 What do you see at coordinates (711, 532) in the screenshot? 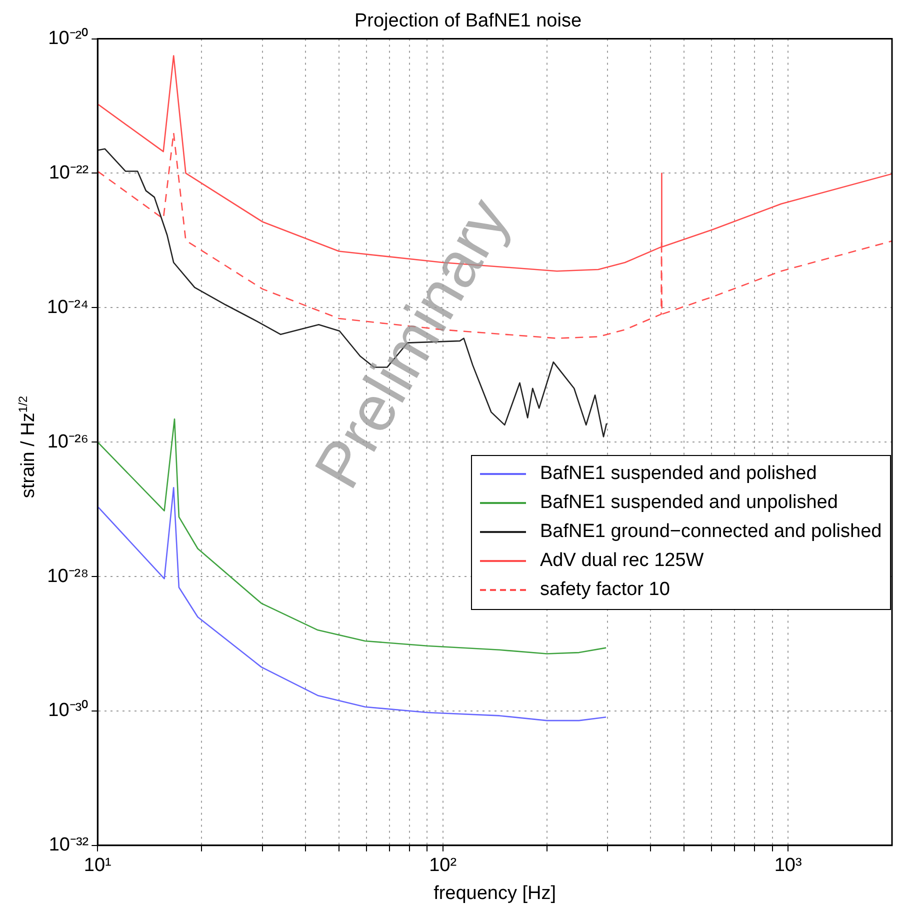
I see `legend-label: BafNE1 ground−connected and polished` at bounding box center [711, 532].